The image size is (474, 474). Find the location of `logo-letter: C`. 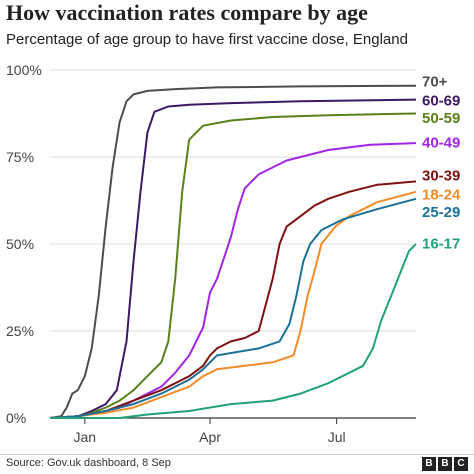

logo-letter: C is located at coordinates (461, 464).